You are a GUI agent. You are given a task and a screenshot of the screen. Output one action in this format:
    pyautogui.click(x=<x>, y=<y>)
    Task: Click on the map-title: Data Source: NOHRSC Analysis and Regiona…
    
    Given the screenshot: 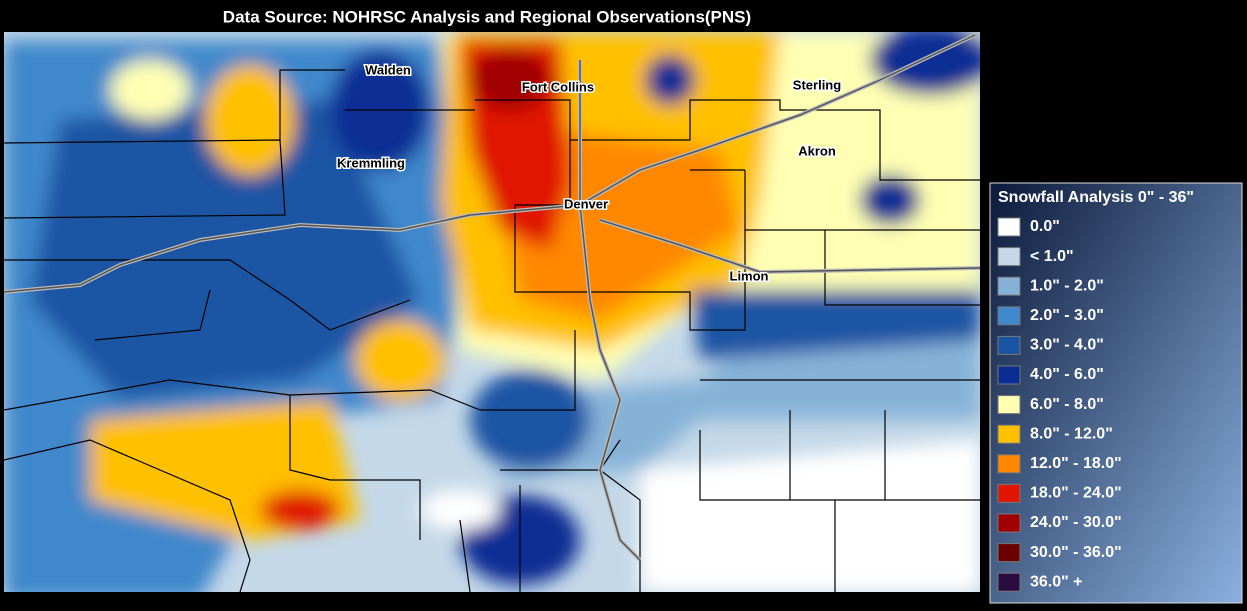 What is the action you would take?
    pyautogui.click(x=487, y=16)
    